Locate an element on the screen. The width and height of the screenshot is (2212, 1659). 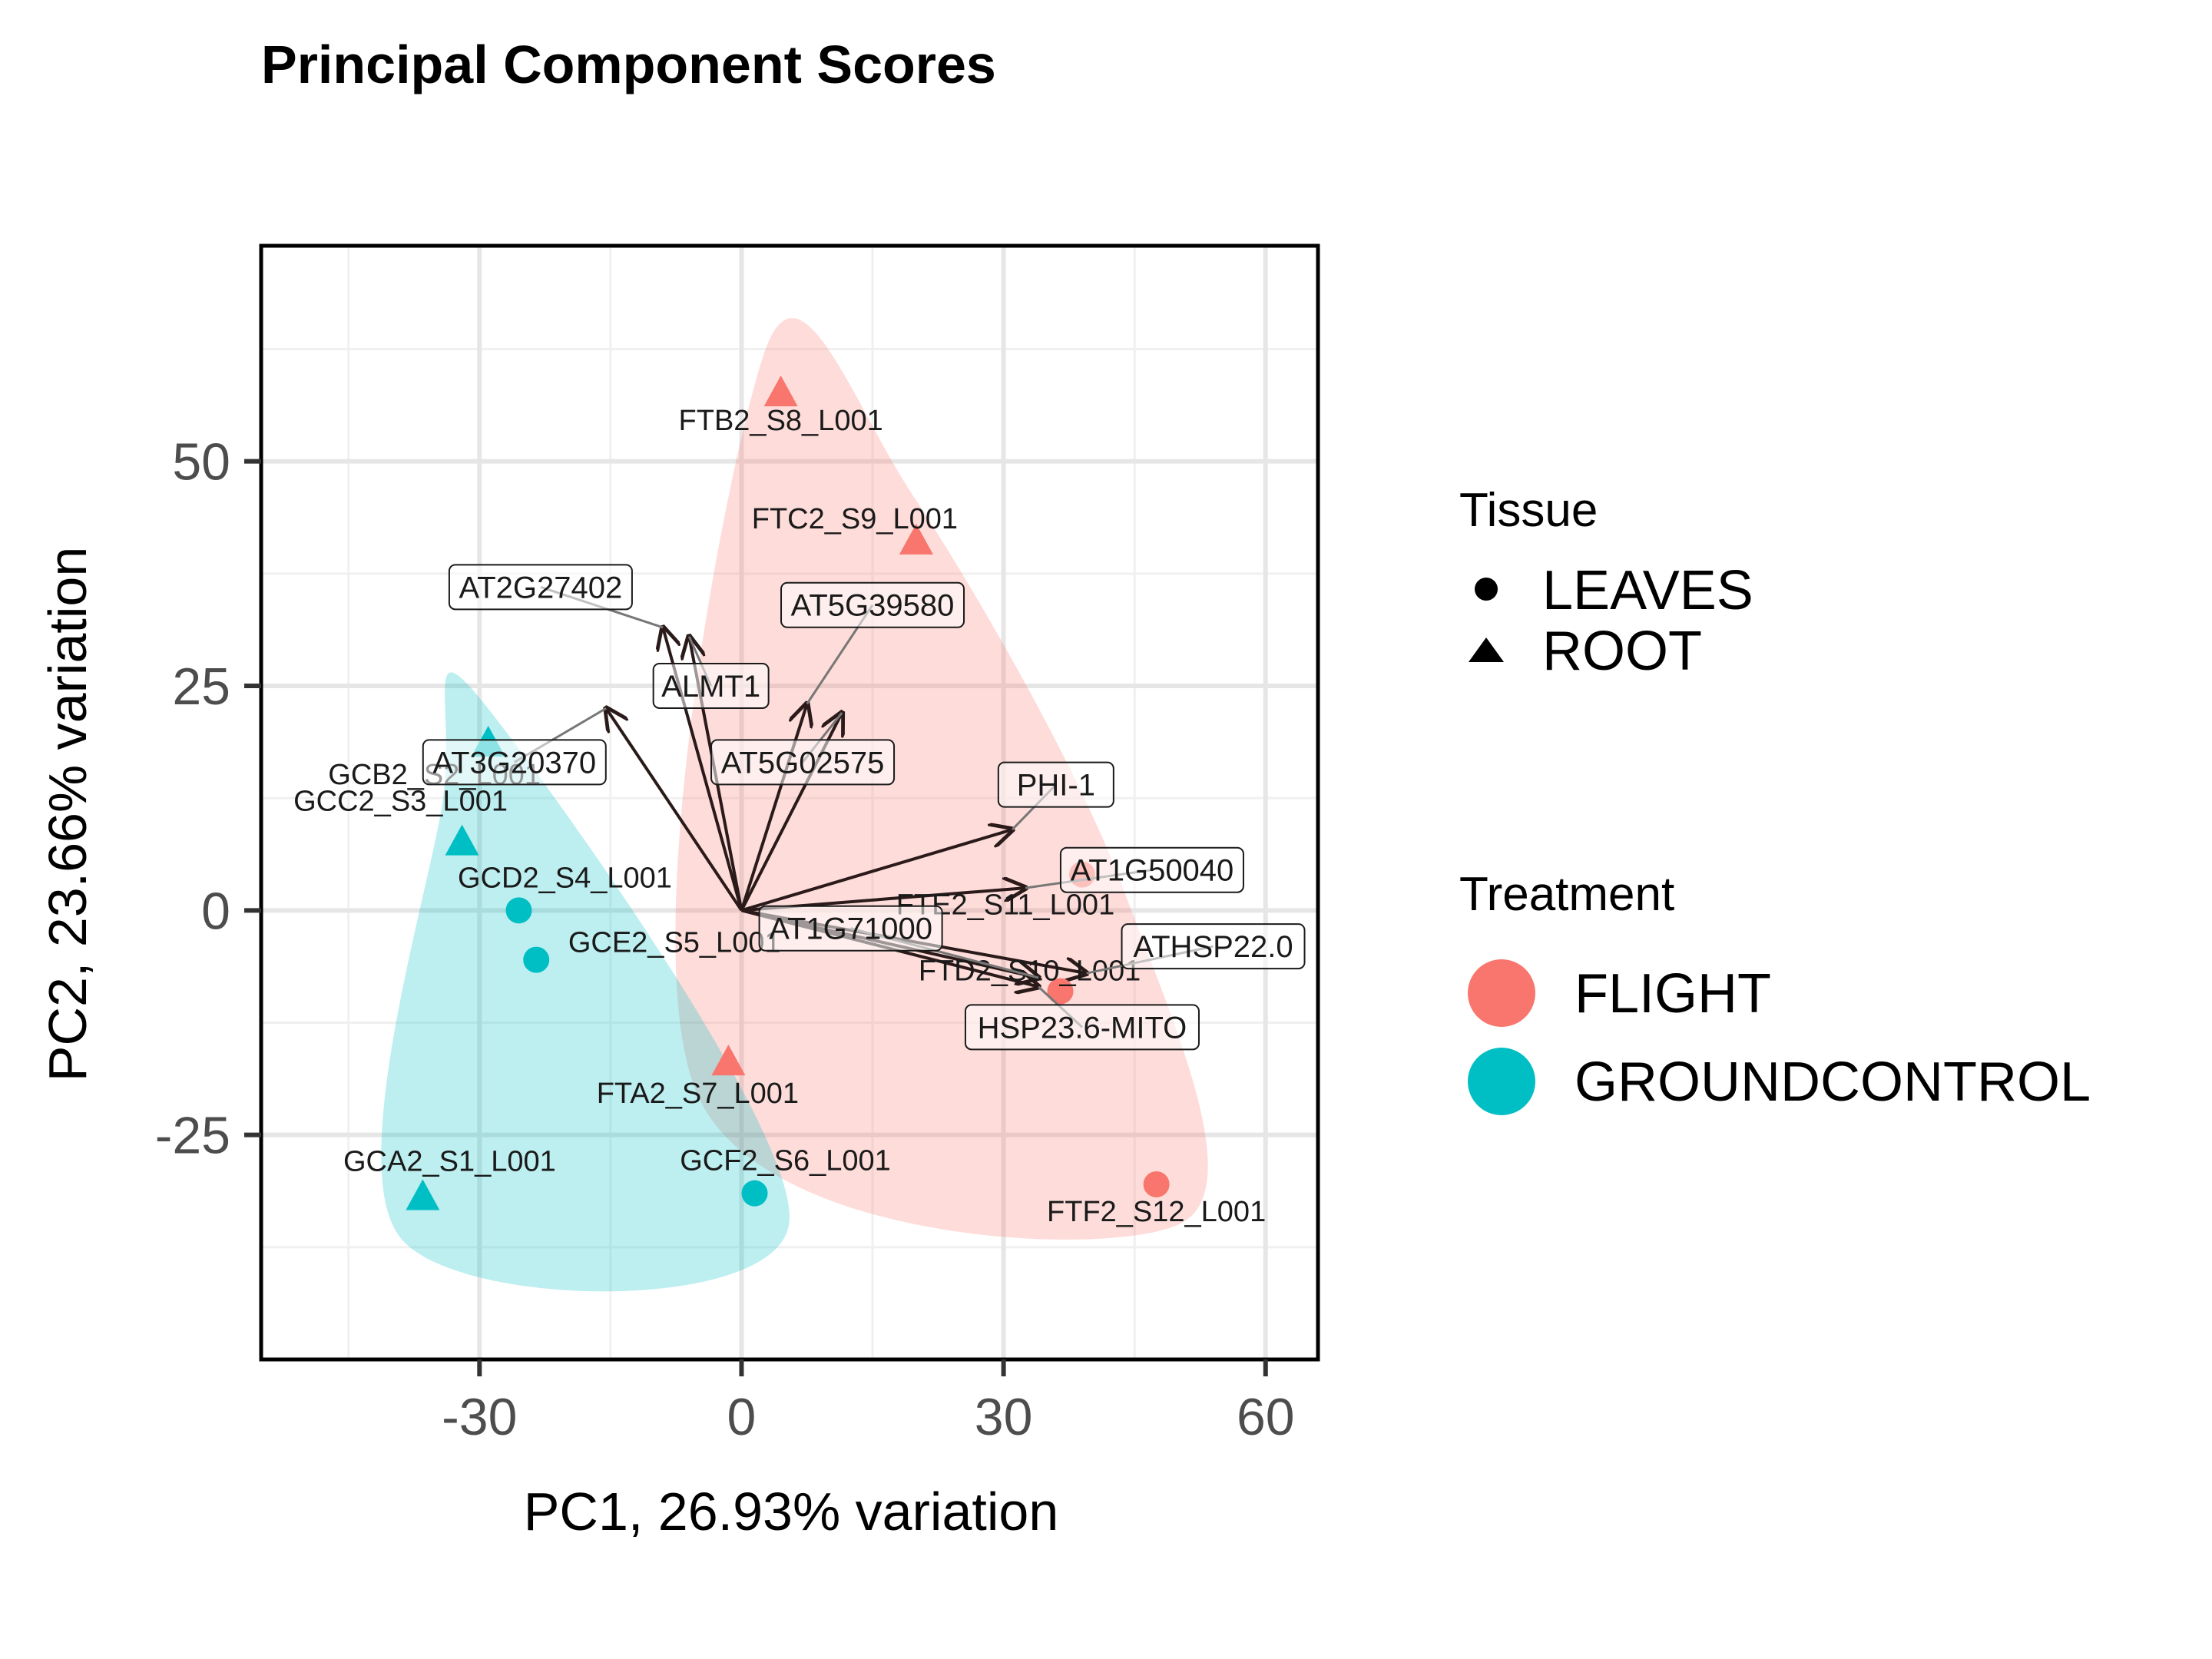
loading-label: AT5G02575 is located at coordinates (803, 763).